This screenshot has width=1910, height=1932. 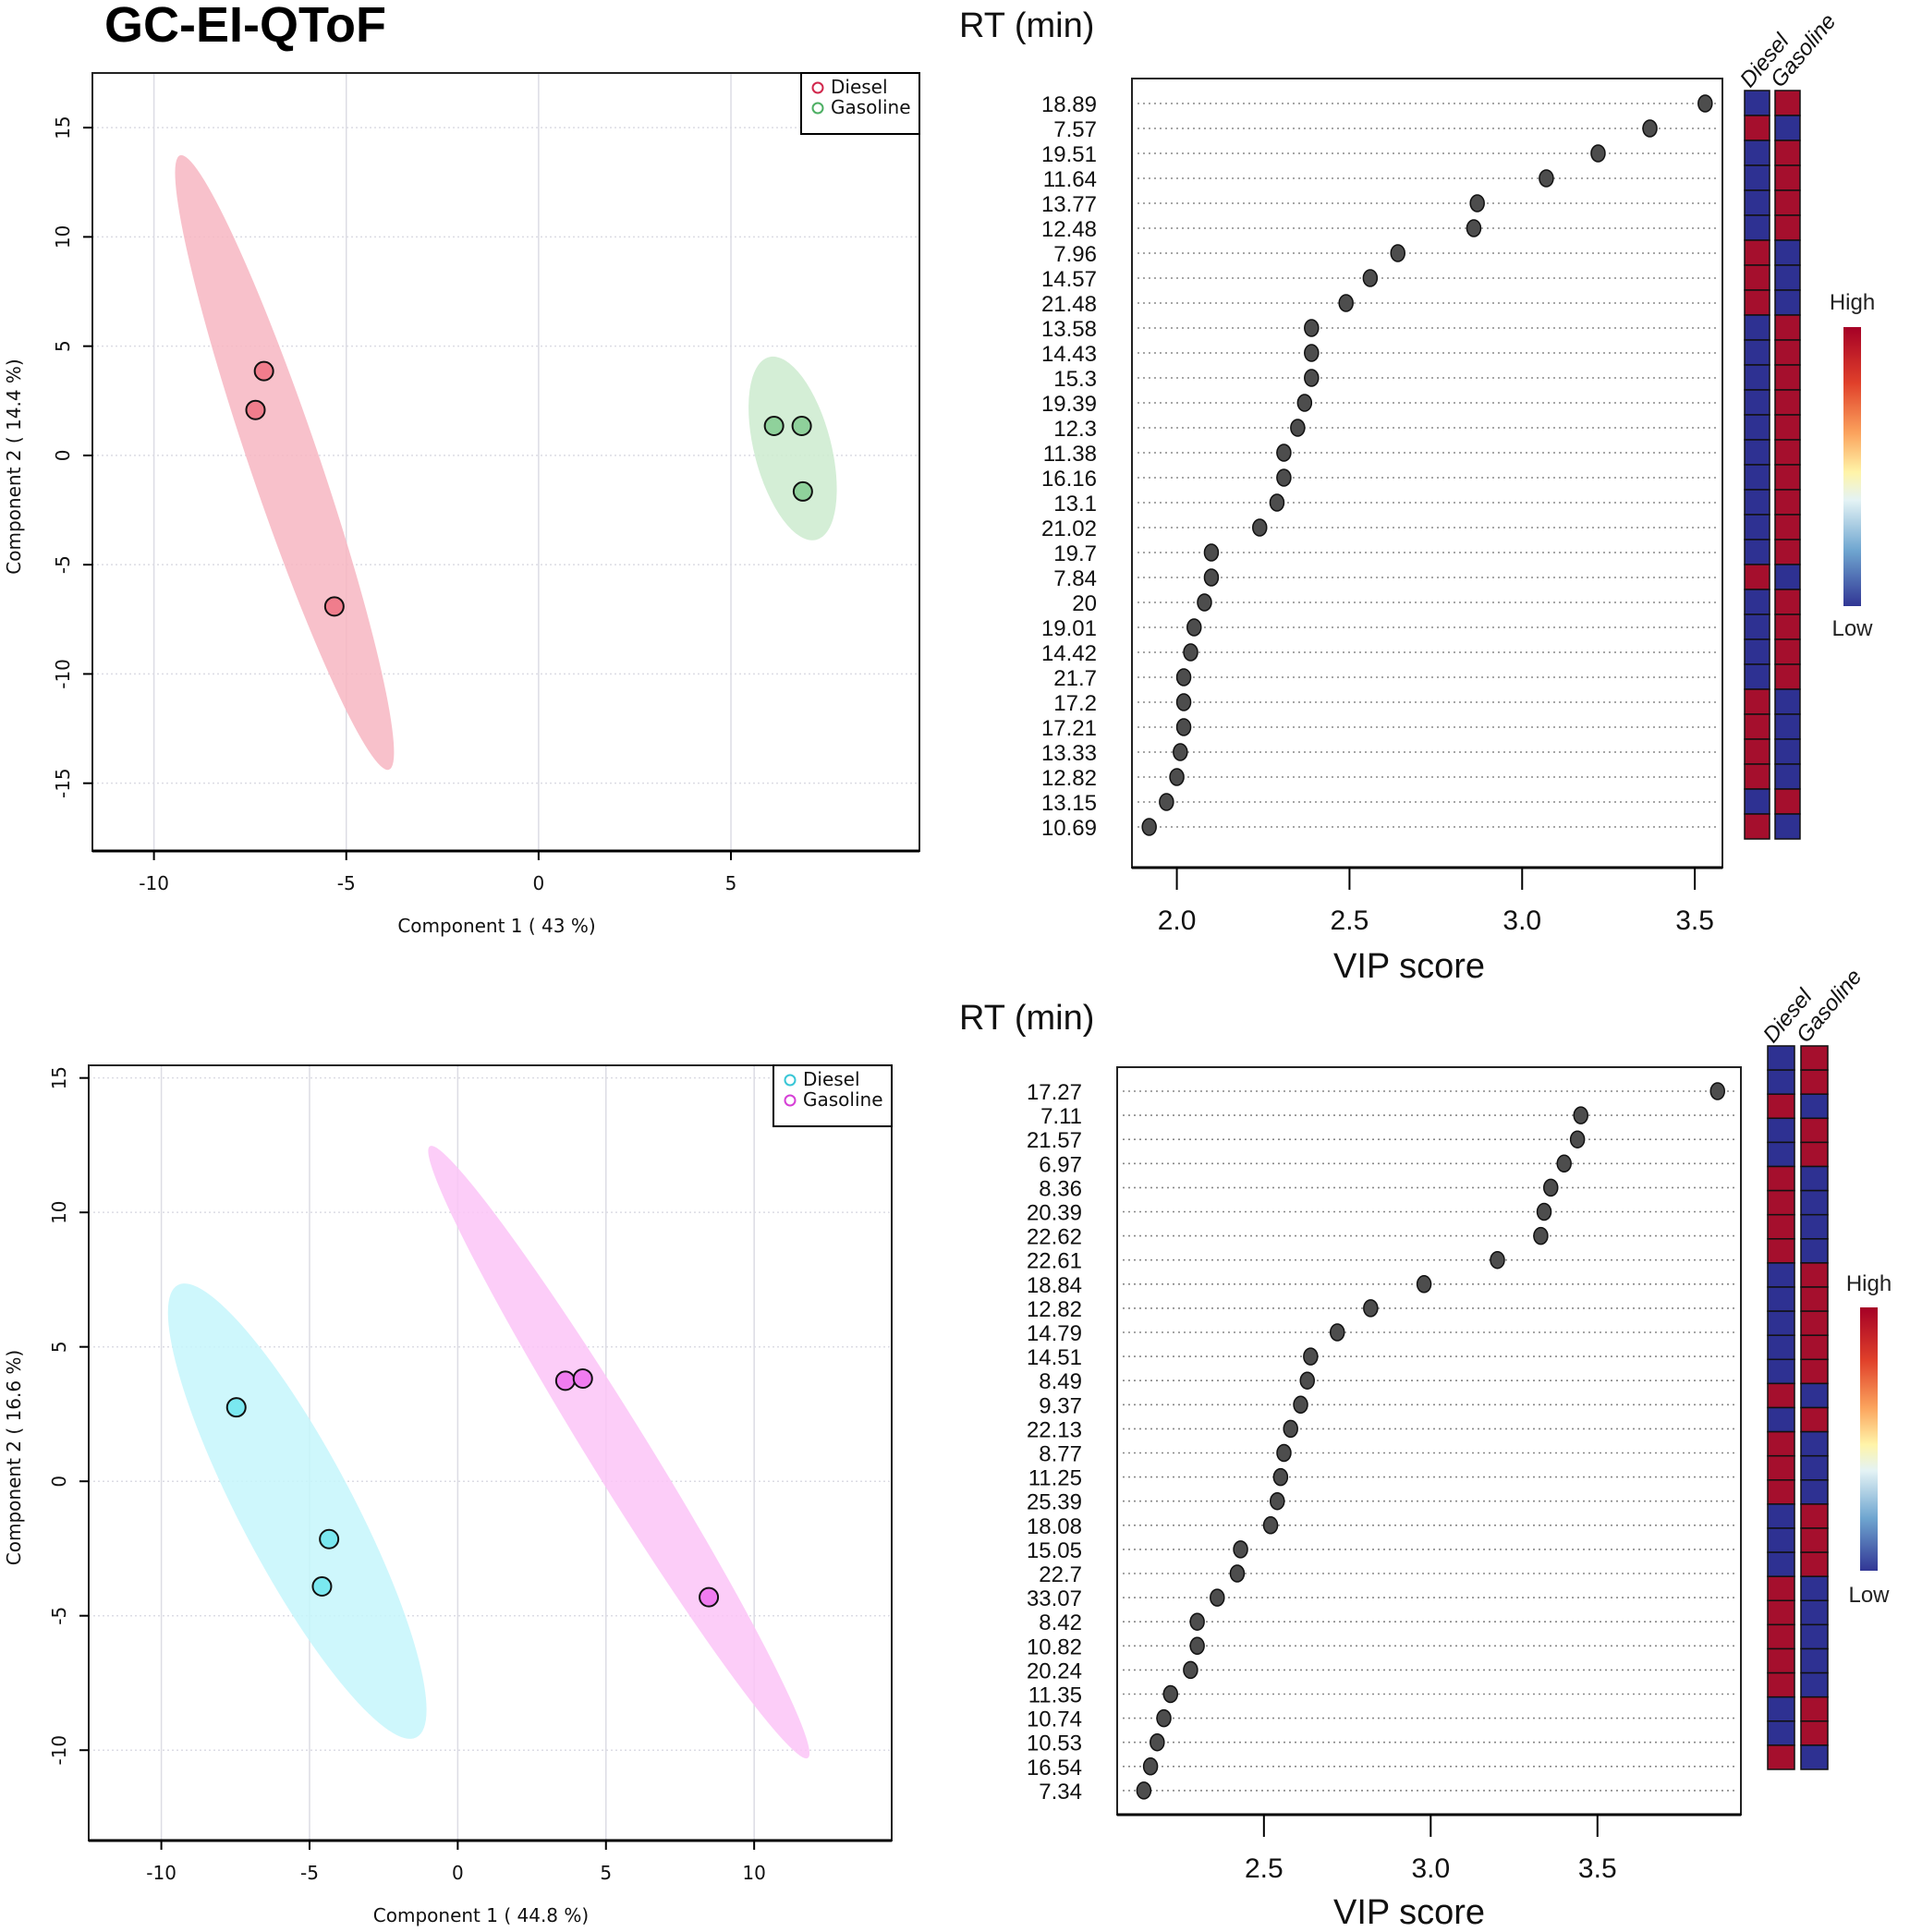 I want to click on vip-row: 12.82, so click(x=1421, y=777).